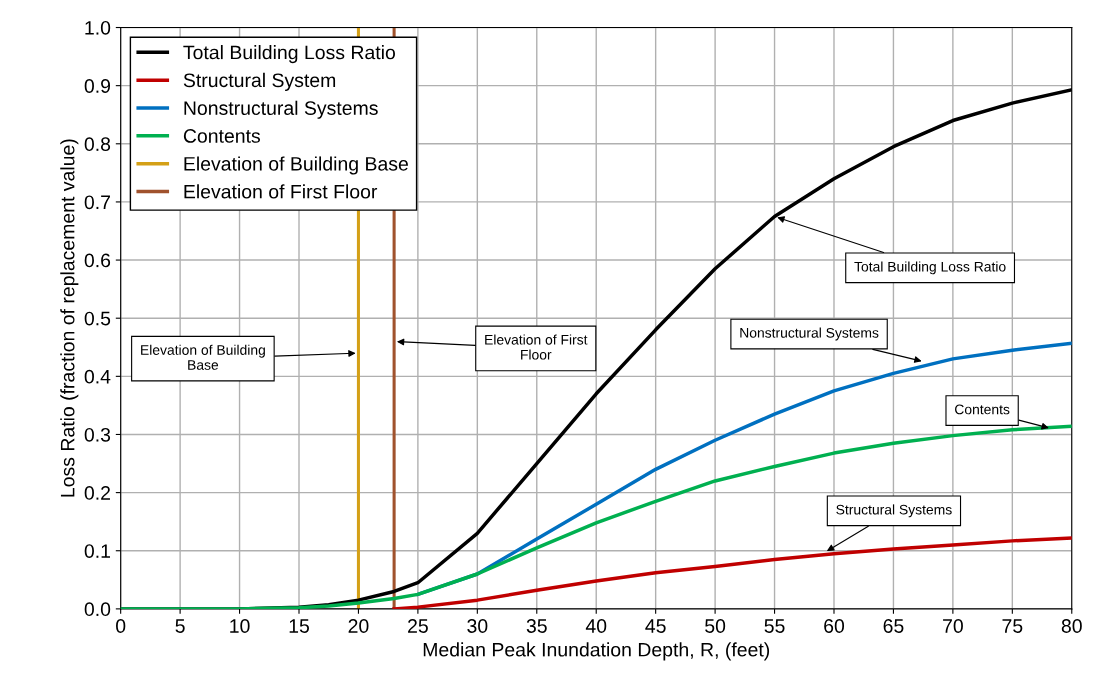 Image resolution: width=1097 pixels, height=688 pixels. Describe the element at coordinates (97, 434) in the screenshot. I see `y-tick-label: 0.3` at that location.